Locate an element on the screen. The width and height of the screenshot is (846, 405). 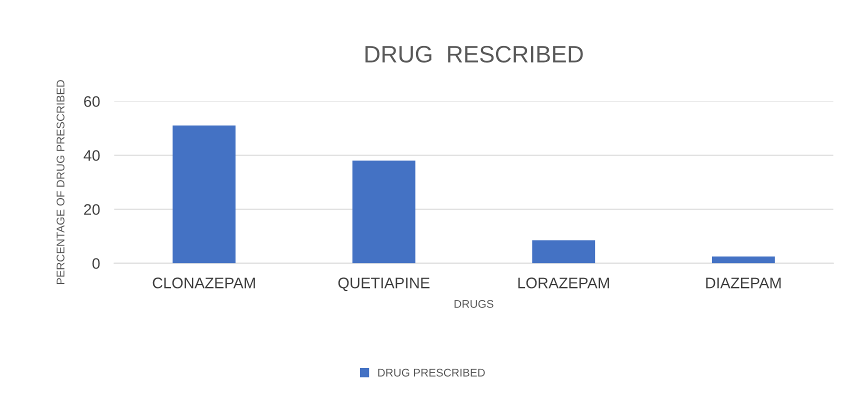
y-tick-label: 60 is located at coordinates (92, 101).